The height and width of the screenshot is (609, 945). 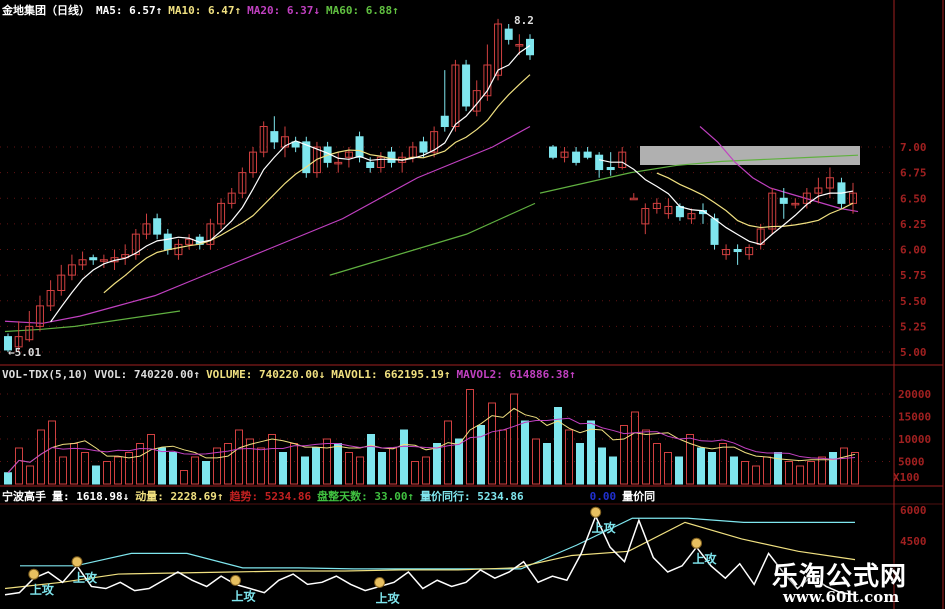 What do you see at coordinates (913, 352) in the screenshot?
I see `price-tick: 5.00` at bounding box center [913, 352].